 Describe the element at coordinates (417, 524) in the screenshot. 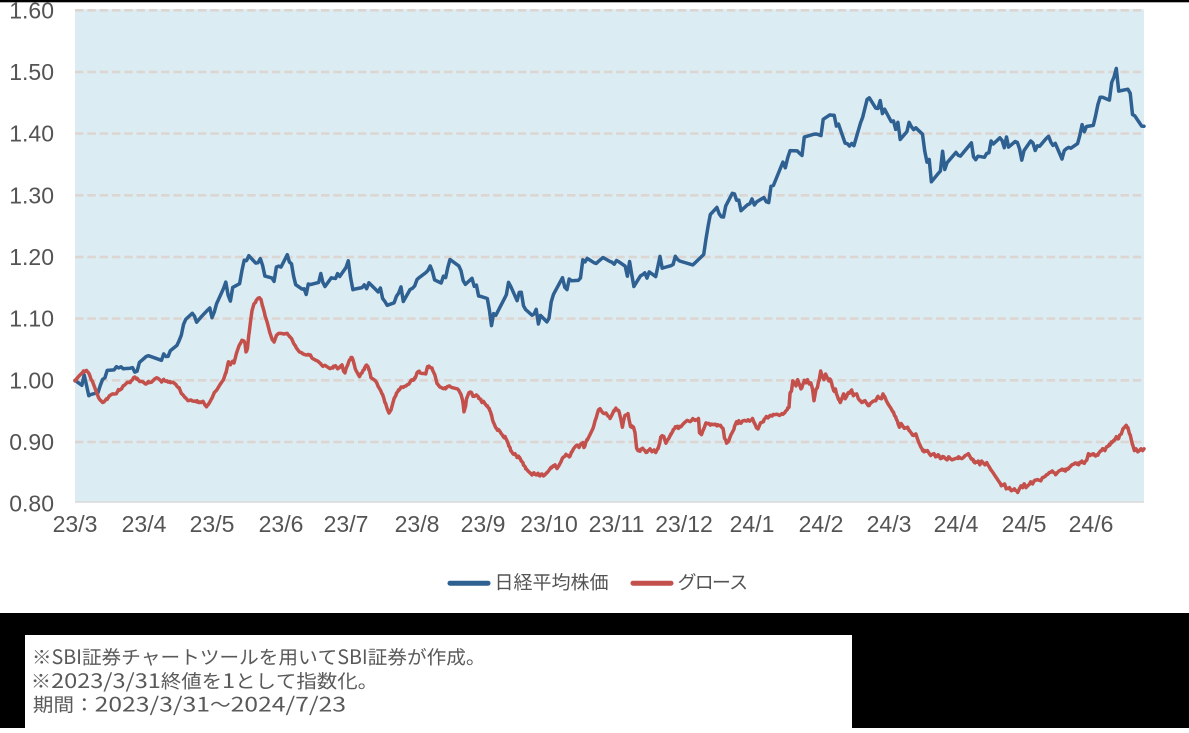

I see `svg-text: 23/8` at that location.